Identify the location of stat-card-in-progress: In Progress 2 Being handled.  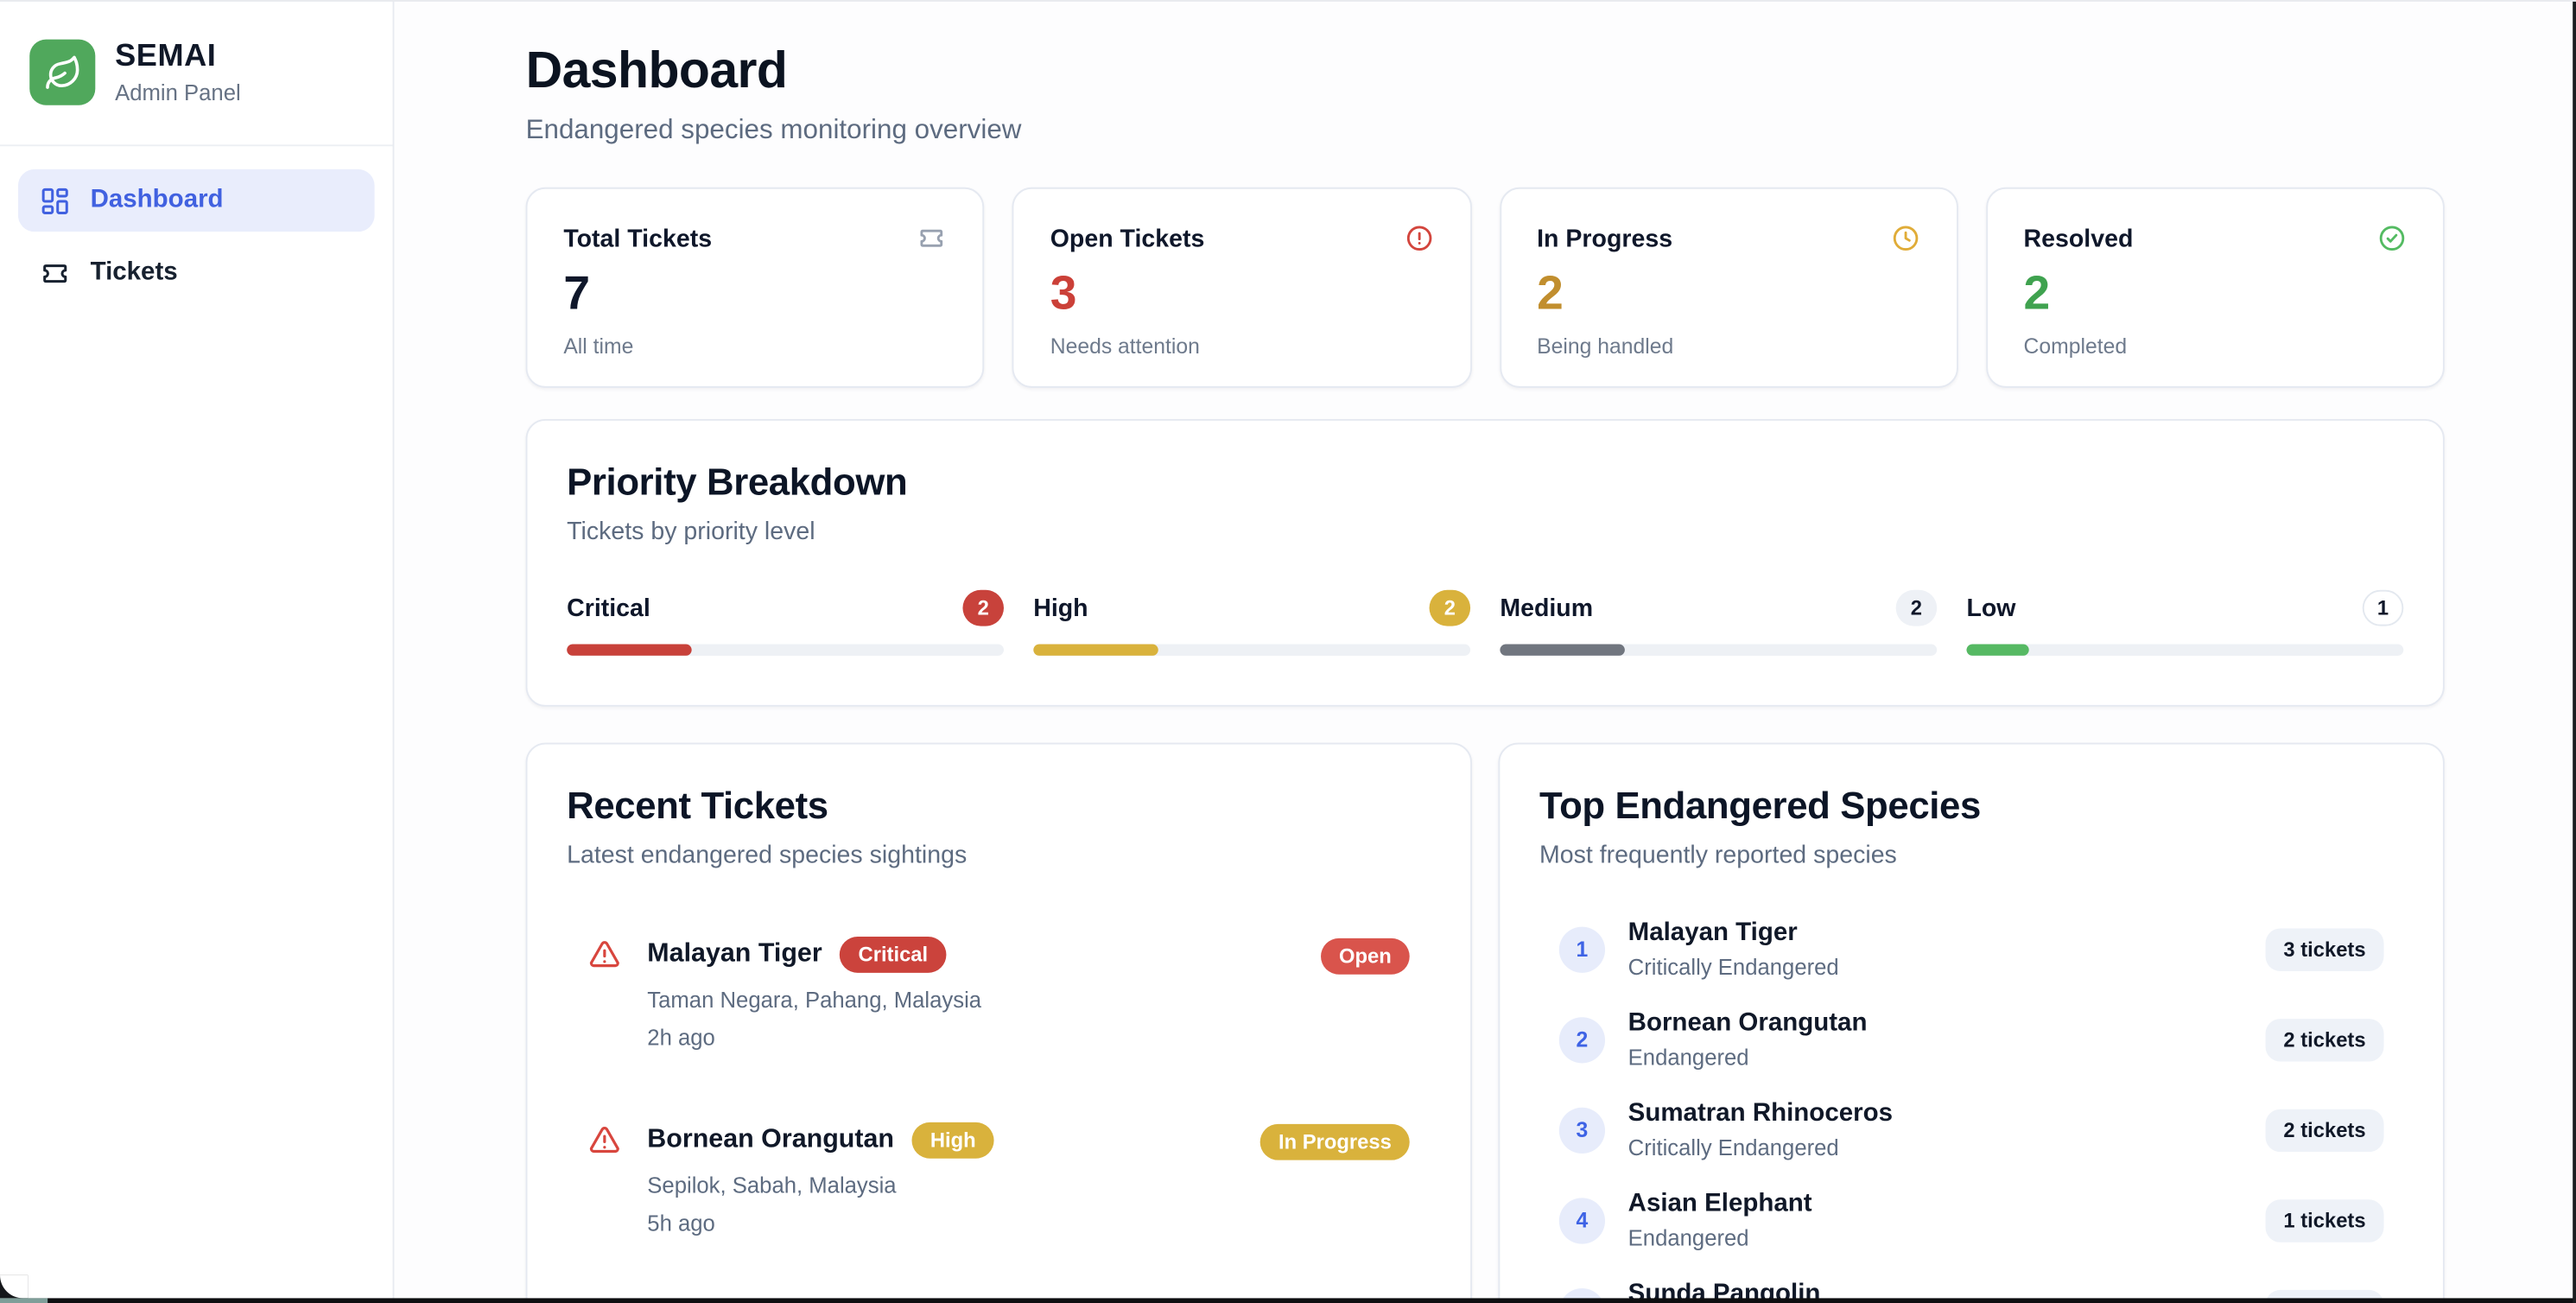
(1728, 287).